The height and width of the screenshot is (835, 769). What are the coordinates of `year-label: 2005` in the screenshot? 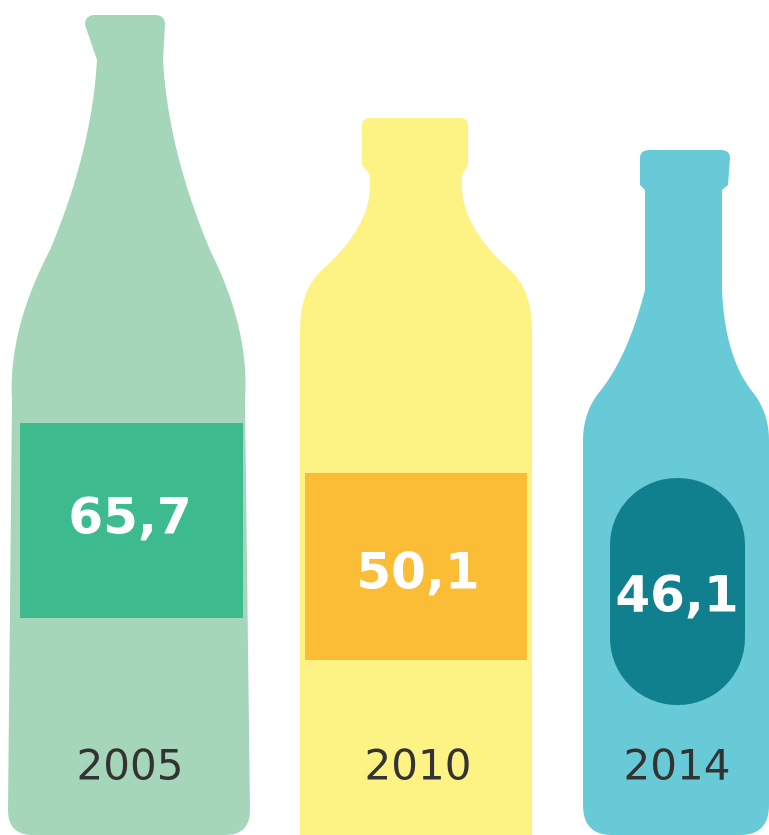 It's located at (130, 765).